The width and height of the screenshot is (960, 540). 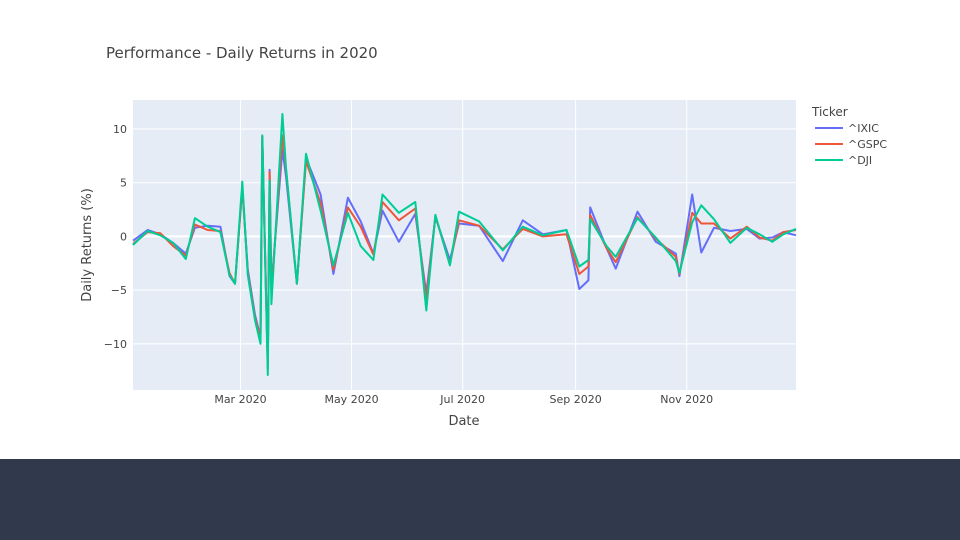 What do you see at coordinates (123, 236) in the screenshot?
I see `y-tick-label: 0` at bounding box center [123, 236].